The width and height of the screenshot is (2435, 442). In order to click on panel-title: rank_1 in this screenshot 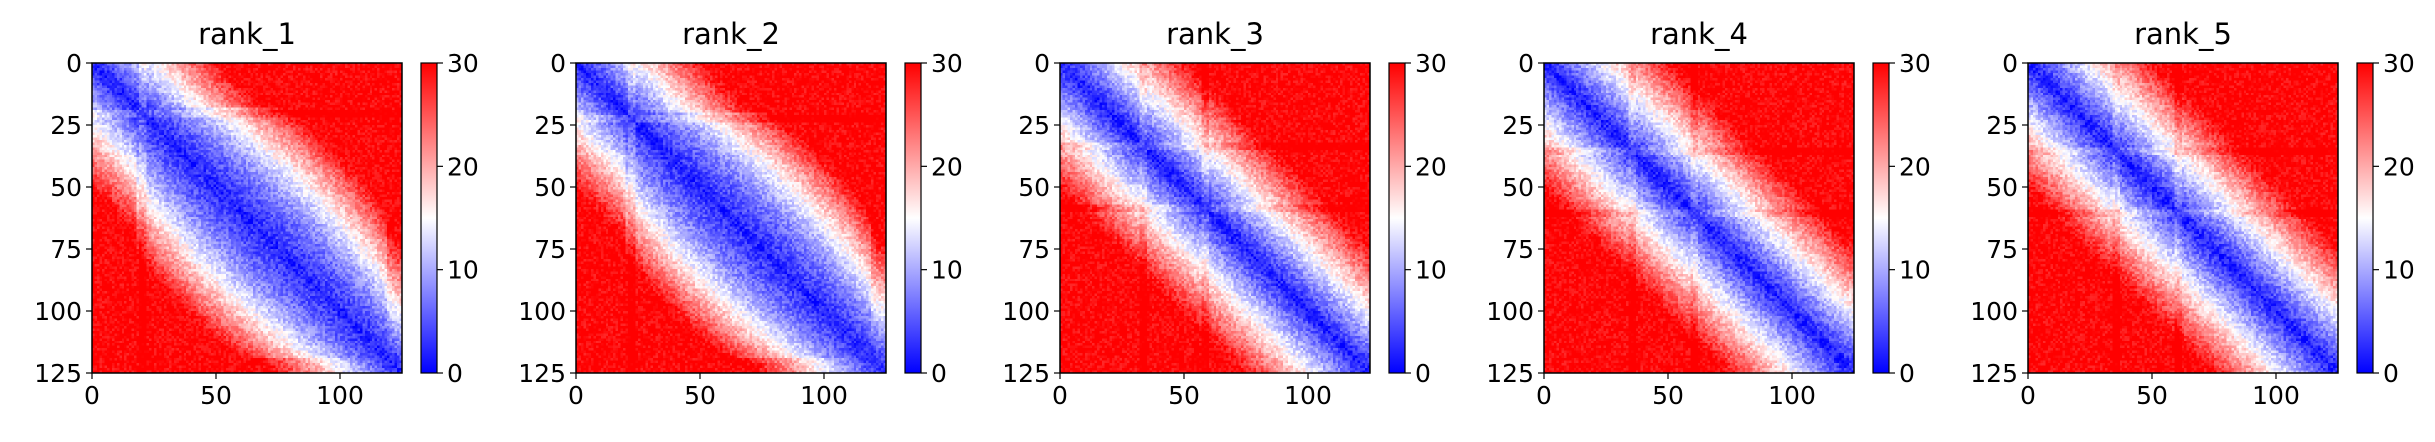, I will do `click(247, 34)`.